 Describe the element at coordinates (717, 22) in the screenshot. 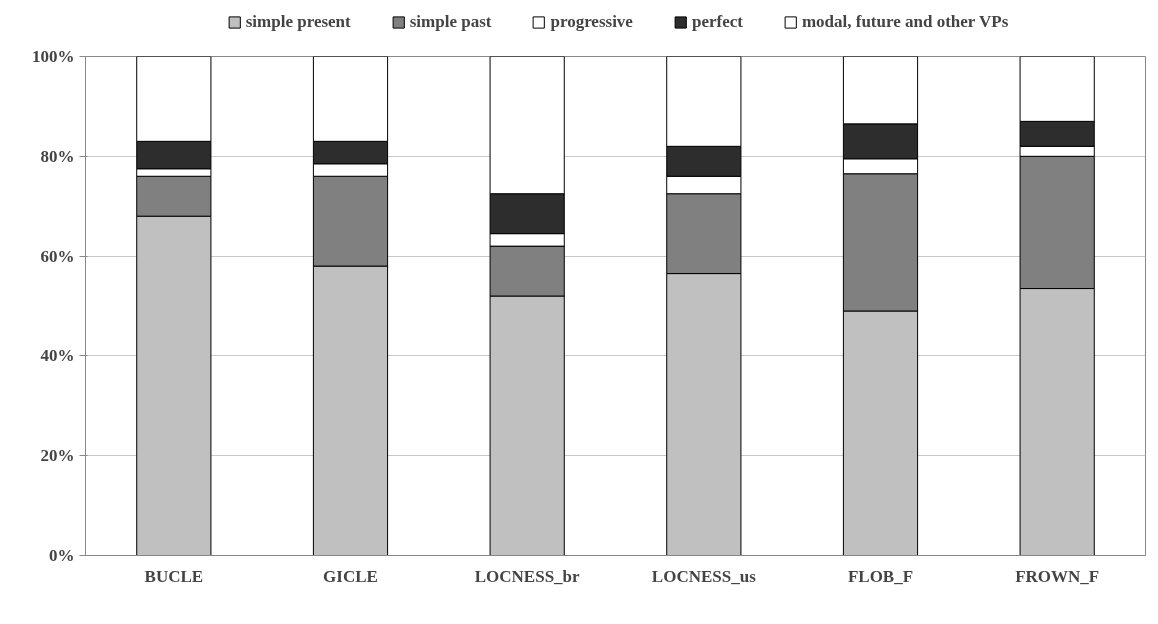

I see `legend-label: perfect` at that location.